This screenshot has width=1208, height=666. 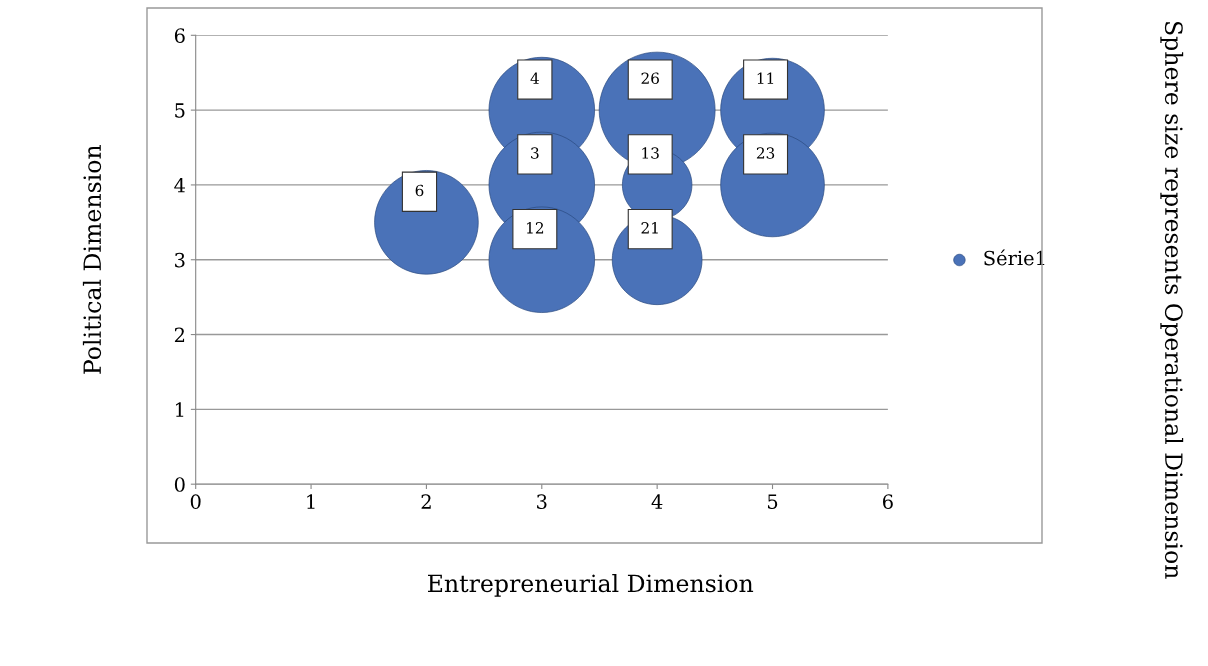 I want to click on x-tick-label: 3, so click(x=542, y=501).